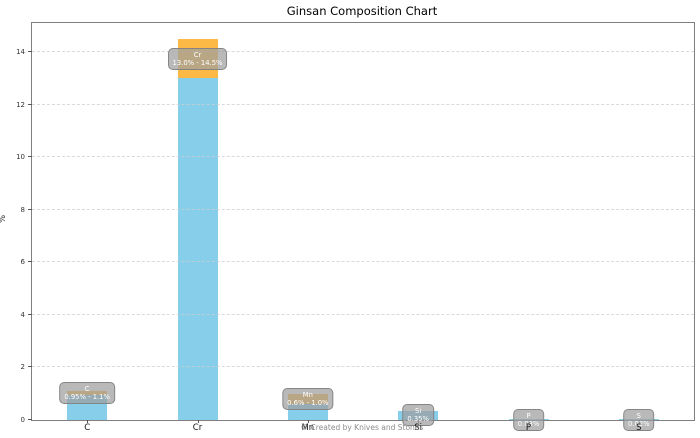 Image resolution: width=700 pixels, height=438 pixels. What do you see at coordinates (22, 314) in the screenshot?
I see `y-tick-label: 4` at bounding box center [22, 314].